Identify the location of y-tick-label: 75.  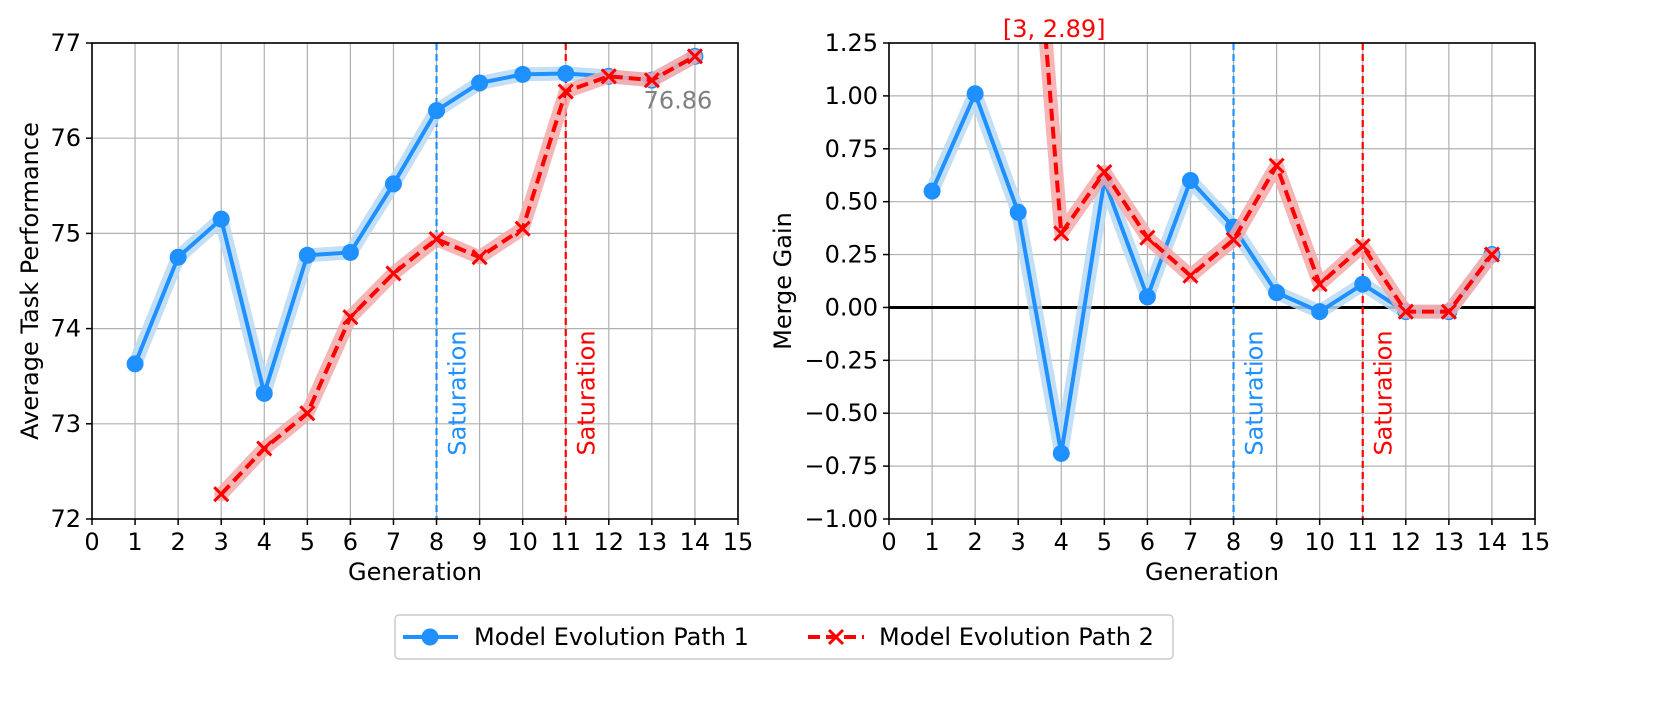
(65, 233).